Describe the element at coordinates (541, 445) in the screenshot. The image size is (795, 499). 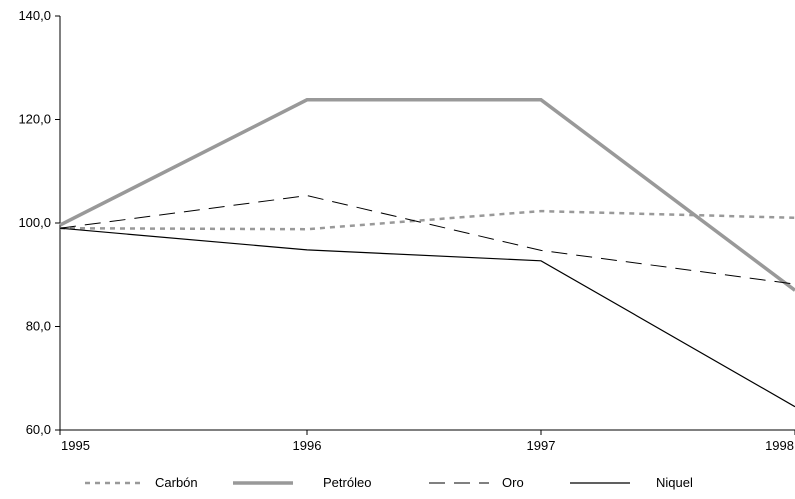
I see `x-tick-label: 1997` at that location.